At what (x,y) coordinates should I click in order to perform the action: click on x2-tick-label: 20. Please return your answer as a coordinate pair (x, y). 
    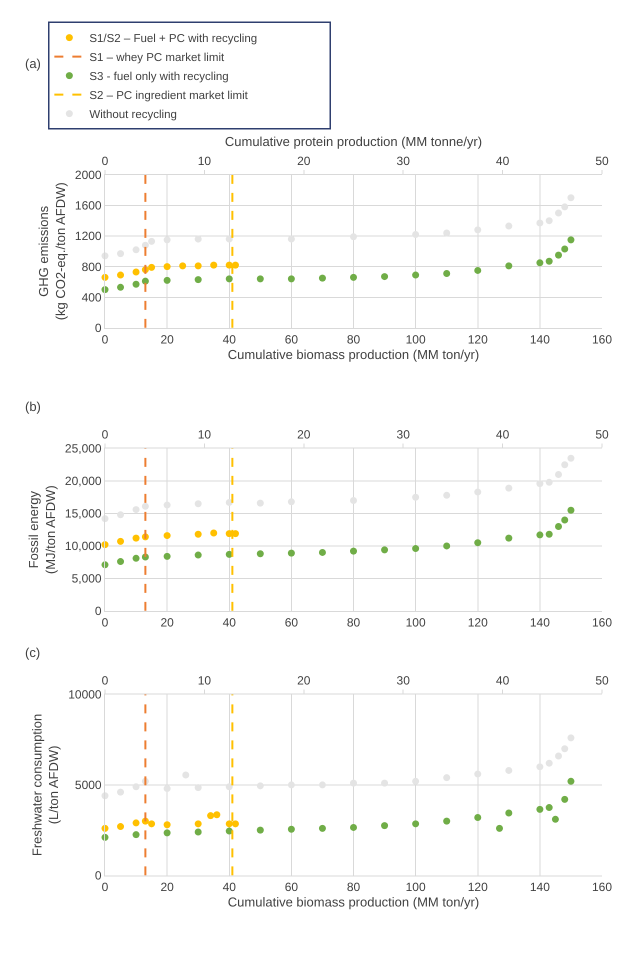
    Looking at the image, I should click on (304, 681).